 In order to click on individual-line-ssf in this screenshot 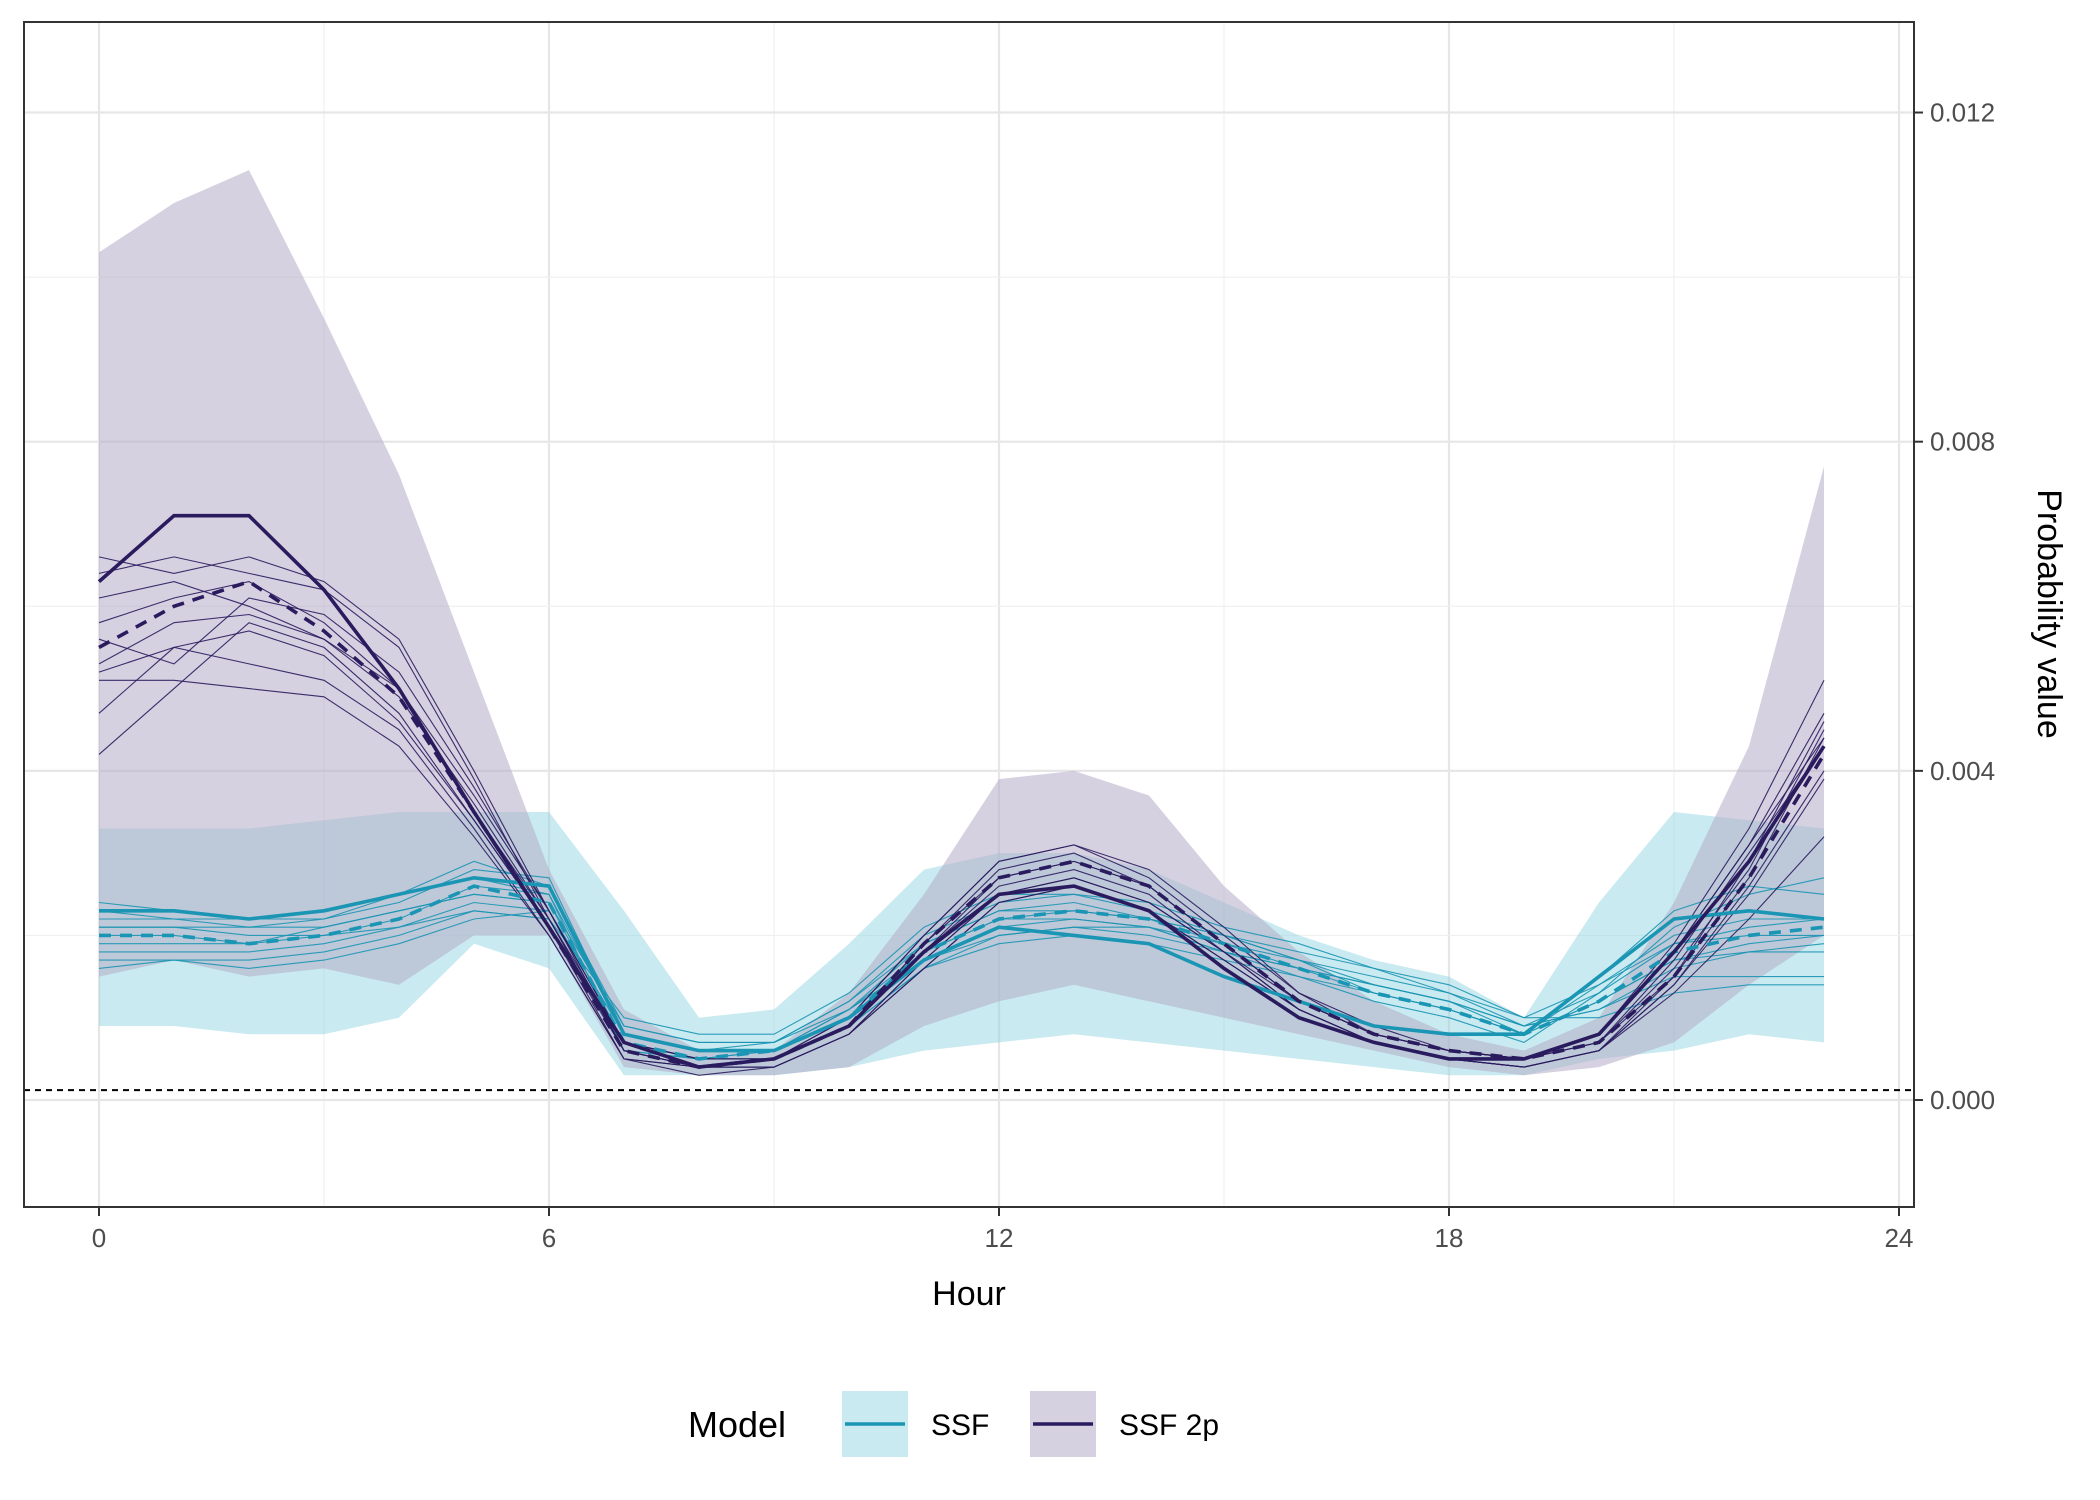, I will do `click(962, 968)`.